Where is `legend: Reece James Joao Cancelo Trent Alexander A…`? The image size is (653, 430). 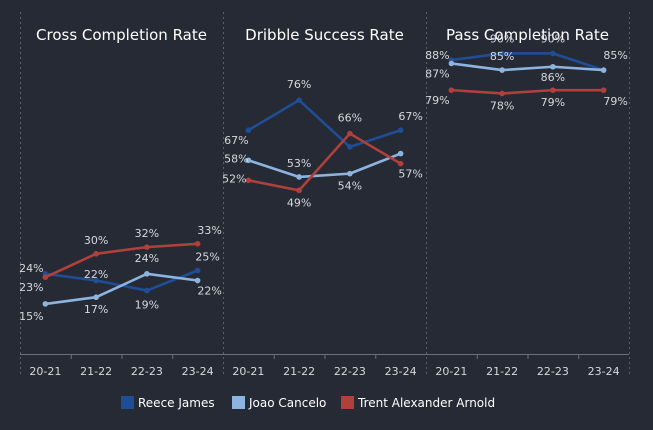
legend: Reece James Joao Cancelo Trent Alexander A… is located at coordinates (308, 403).